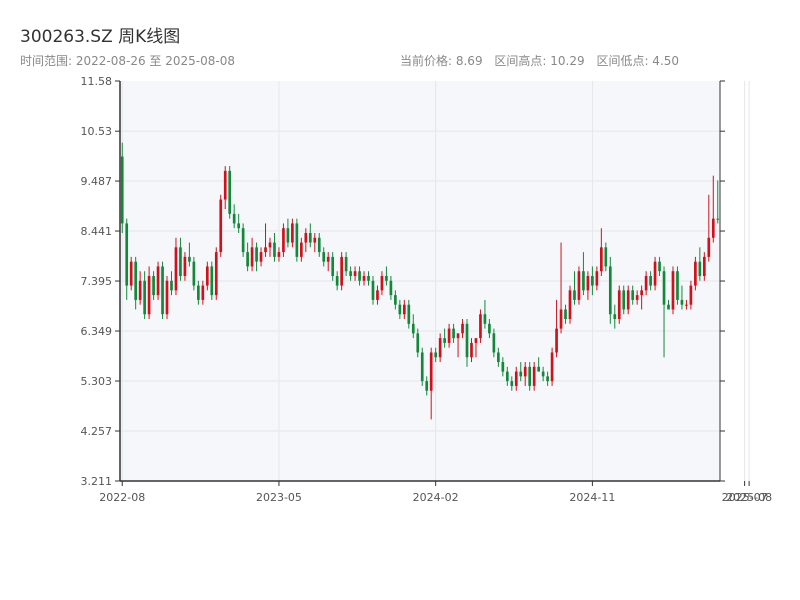 Image resolution: width=800 pixels, height=600 pixels. I want to click on x-tick-label: 2025-07, so click(745, 497).